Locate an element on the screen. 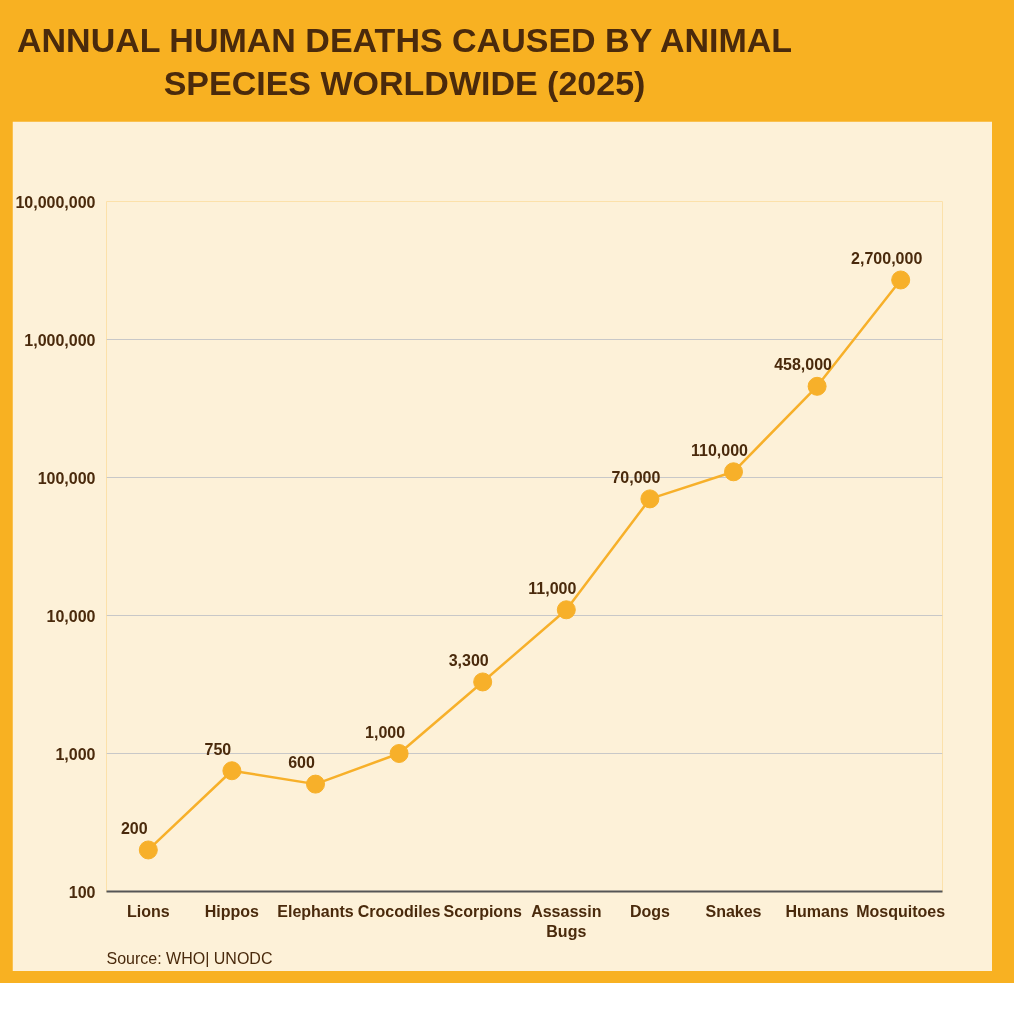 This screenshot has width=1024, height=1024. y-tick-label: 100,000 is located at coordinates (66, 478).